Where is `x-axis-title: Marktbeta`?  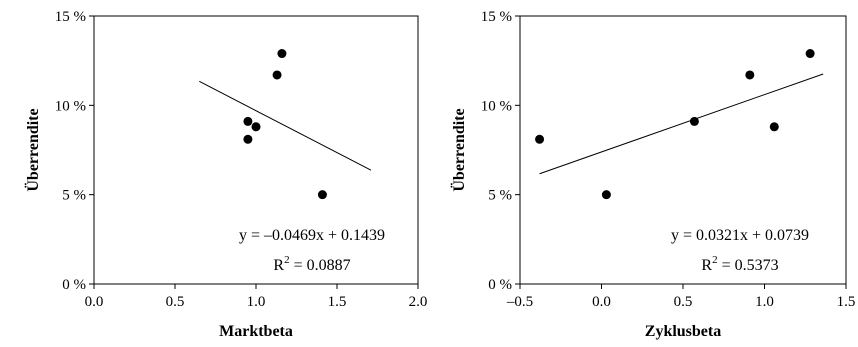 x-axis-title: Marktbeta is located at coordinates (256, 331).